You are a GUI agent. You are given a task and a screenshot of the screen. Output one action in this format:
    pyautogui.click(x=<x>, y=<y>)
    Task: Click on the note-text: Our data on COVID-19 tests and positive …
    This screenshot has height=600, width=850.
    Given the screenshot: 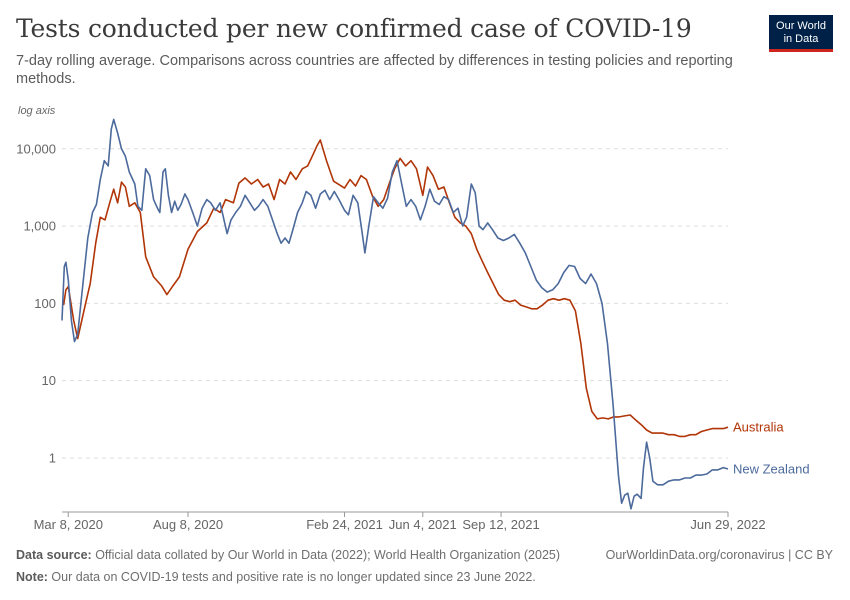 What is the action you would take?
    pyautogui.click(x=291, y=577)
    